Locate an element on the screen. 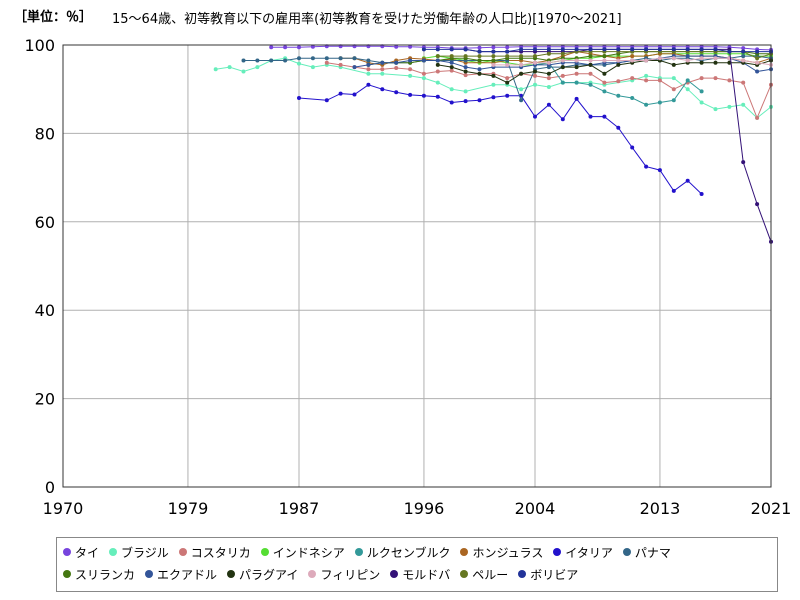 The height and width of the screenshot is (600, 800). legend-label: スリランカ is located at coordinates (105, 574).